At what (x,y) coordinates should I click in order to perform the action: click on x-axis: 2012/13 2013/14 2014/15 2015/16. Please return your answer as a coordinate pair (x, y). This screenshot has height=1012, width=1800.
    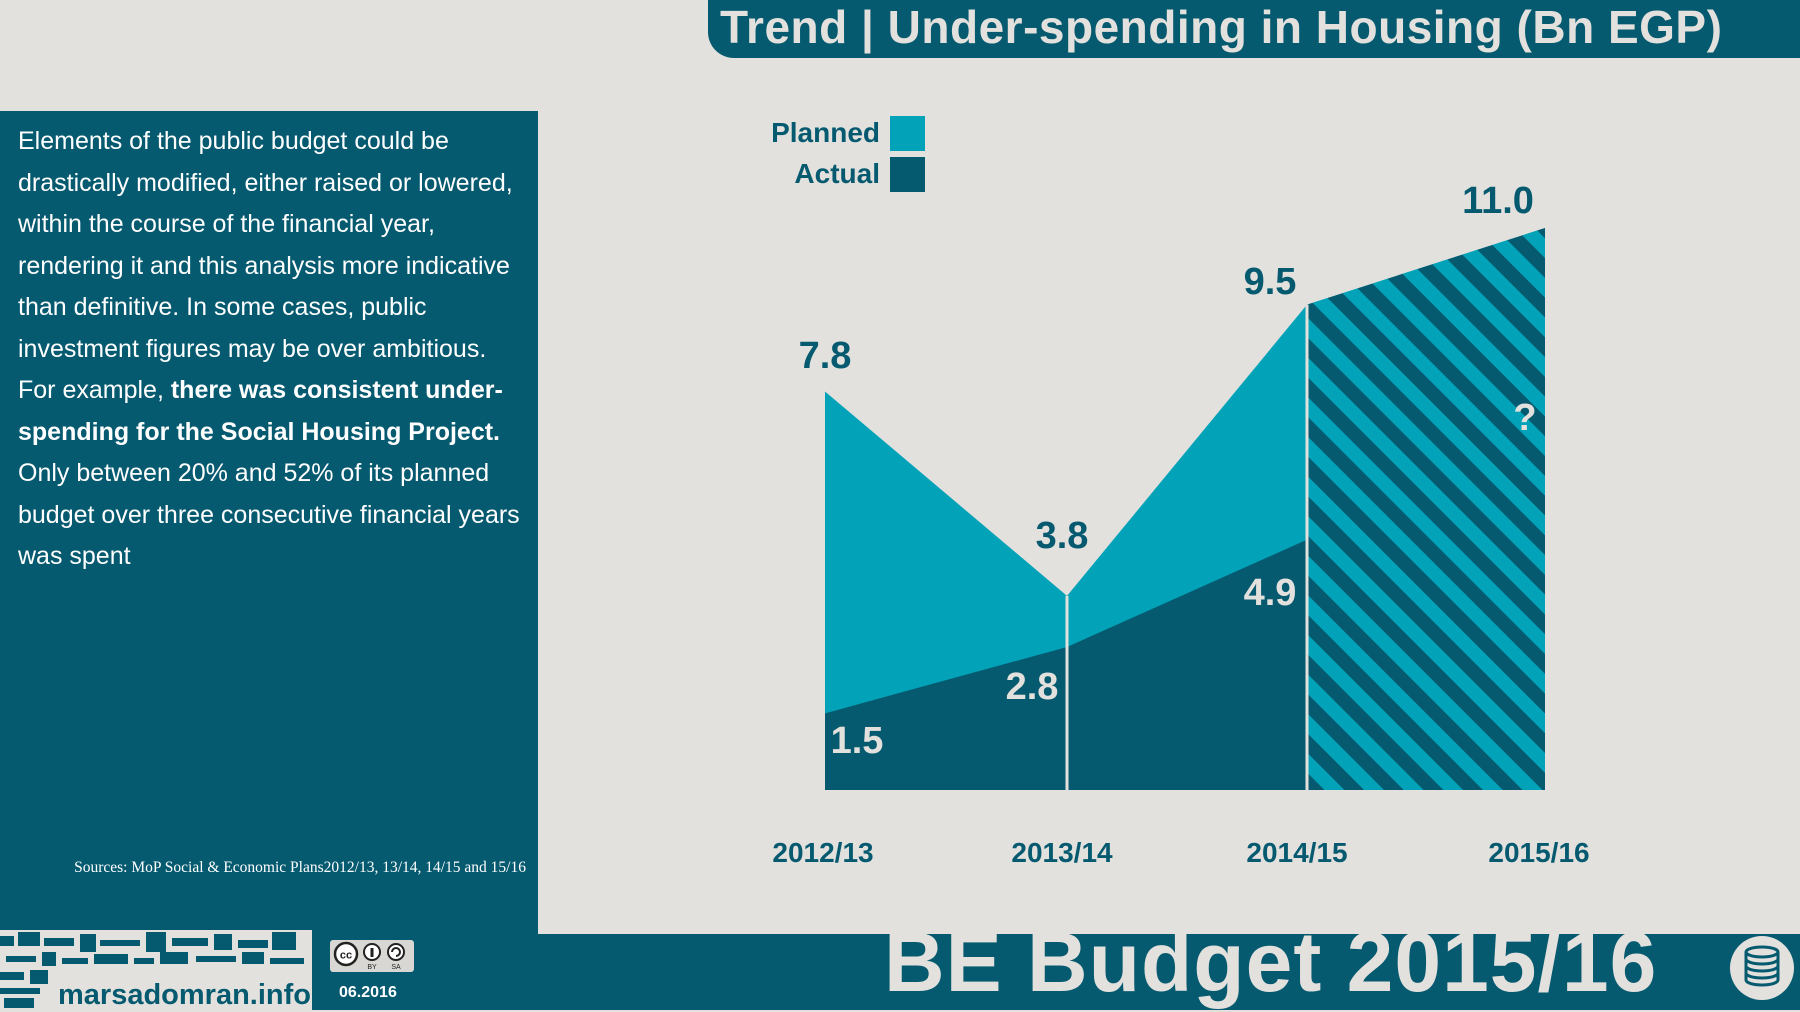
    Looking at the image, I should click on (1180, 852).